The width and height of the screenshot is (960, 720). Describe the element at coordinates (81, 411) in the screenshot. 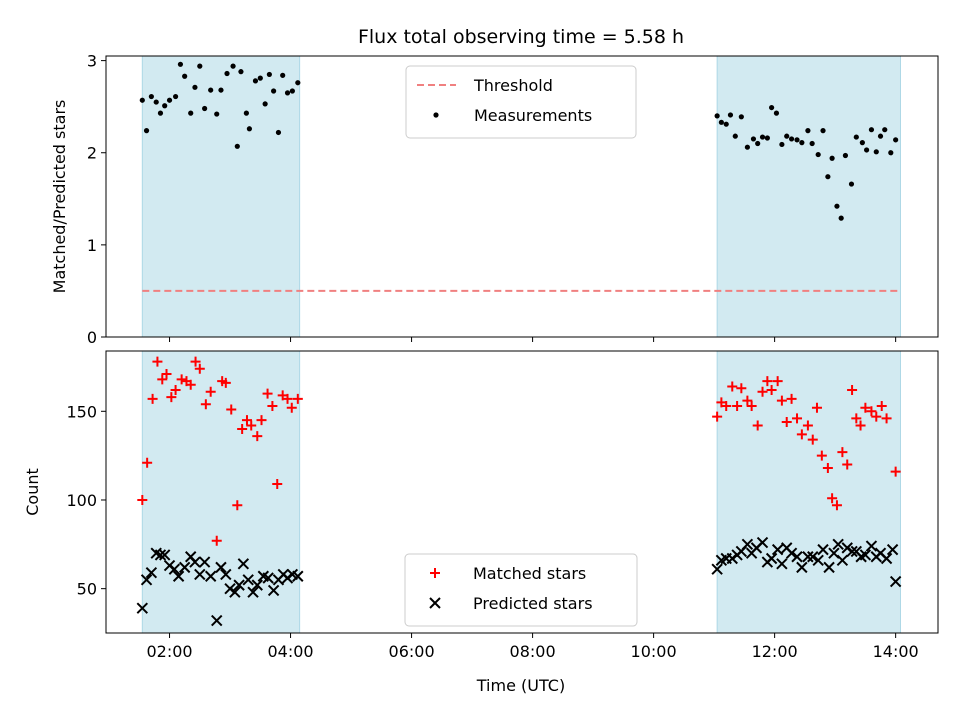

I see `y-tick-label: 150` at that location.